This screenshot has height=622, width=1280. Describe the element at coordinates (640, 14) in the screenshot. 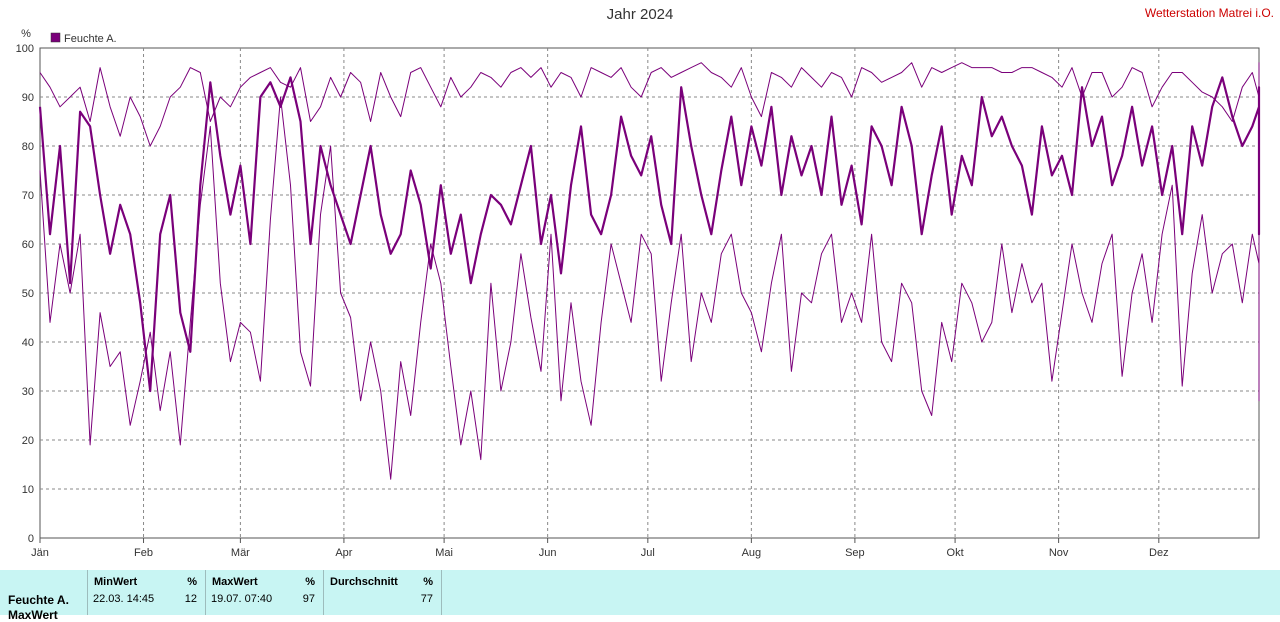

I see `chart-title: Jahr 2024` at that location.